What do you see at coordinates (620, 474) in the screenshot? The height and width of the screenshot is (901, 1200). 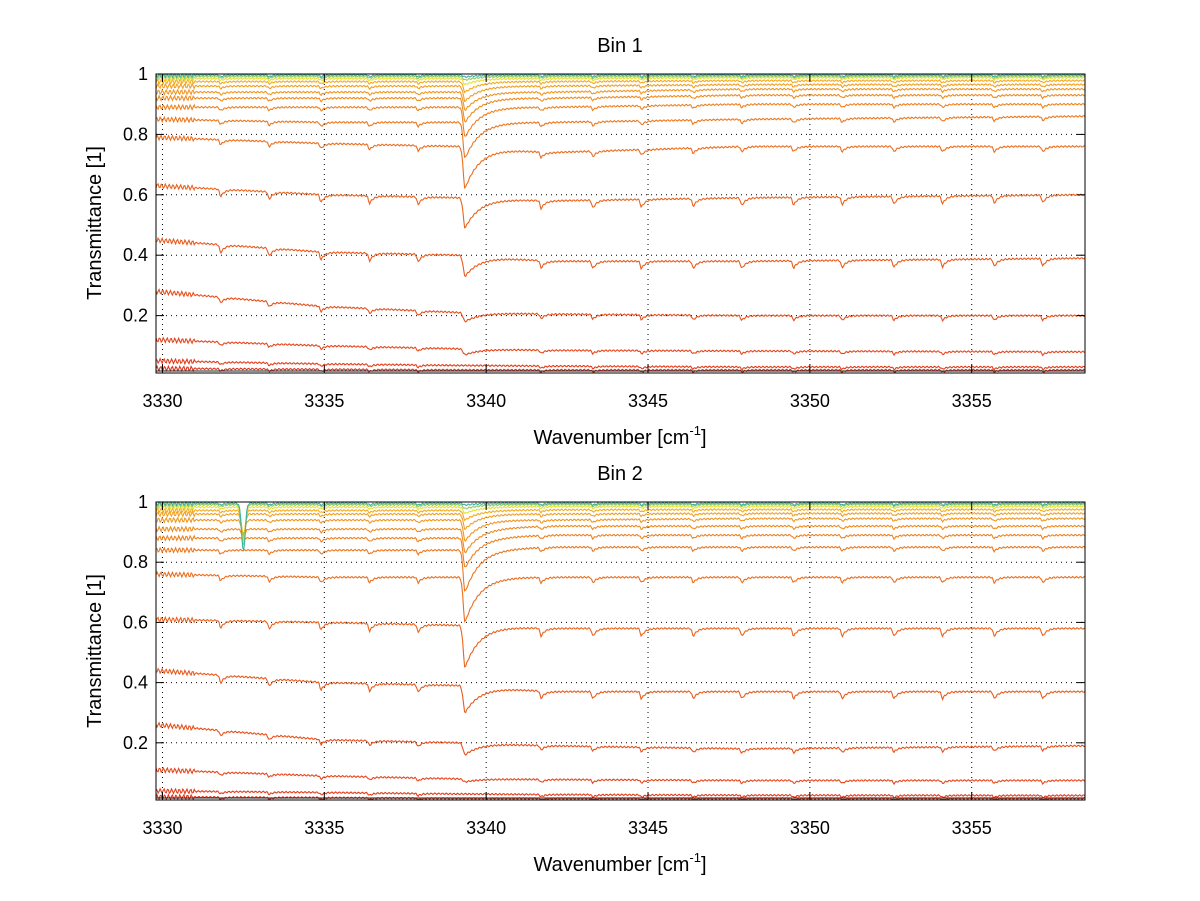 I see `chart-title: Bin 2` at bounding box center [620, 474].